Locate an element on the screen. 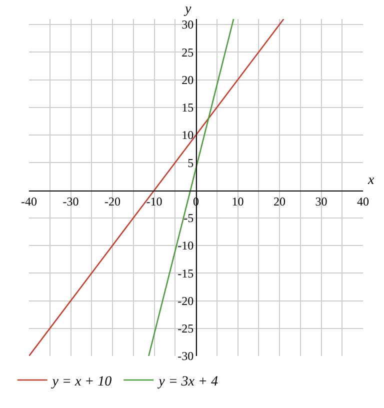 The image size is (384, 408). x-tick-label: 30 is located at coordinates (321, 201).